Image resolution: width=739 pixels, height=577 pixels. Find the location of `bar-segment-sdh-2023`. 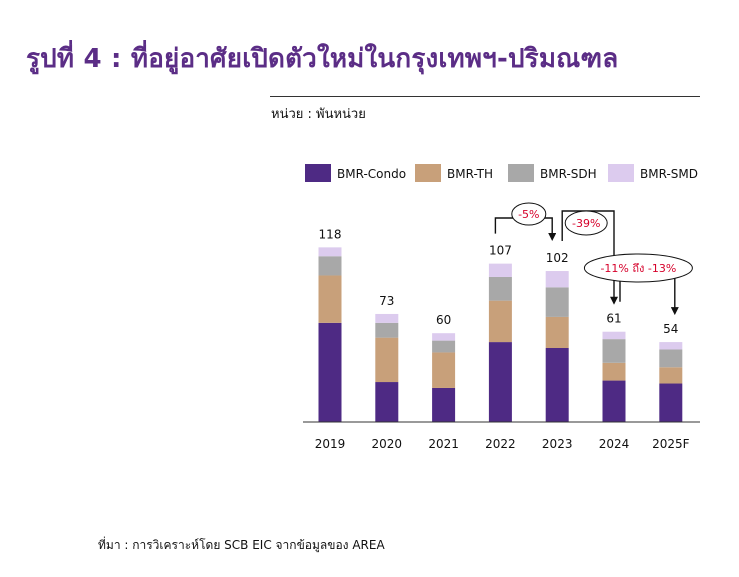

bar-segment-sdh-2023 is located at coordinates (557, 302).